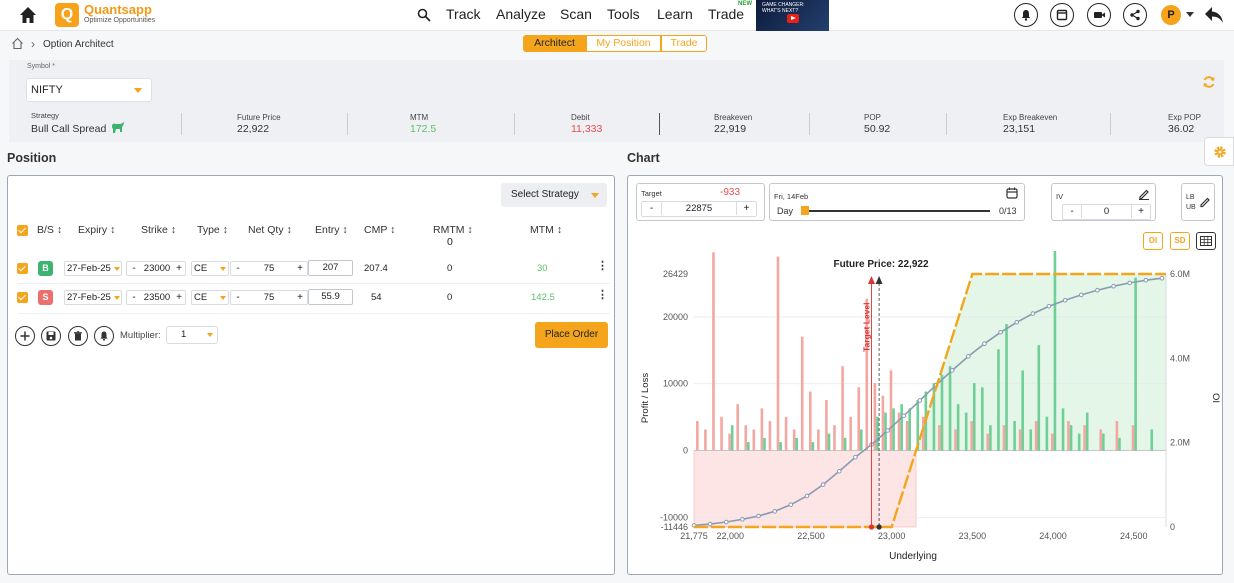 This screenshot has width=1234, height=583. Describe the element at coordinates (1012, 193) in the screenshot. I see `calendar-icon` at that location.